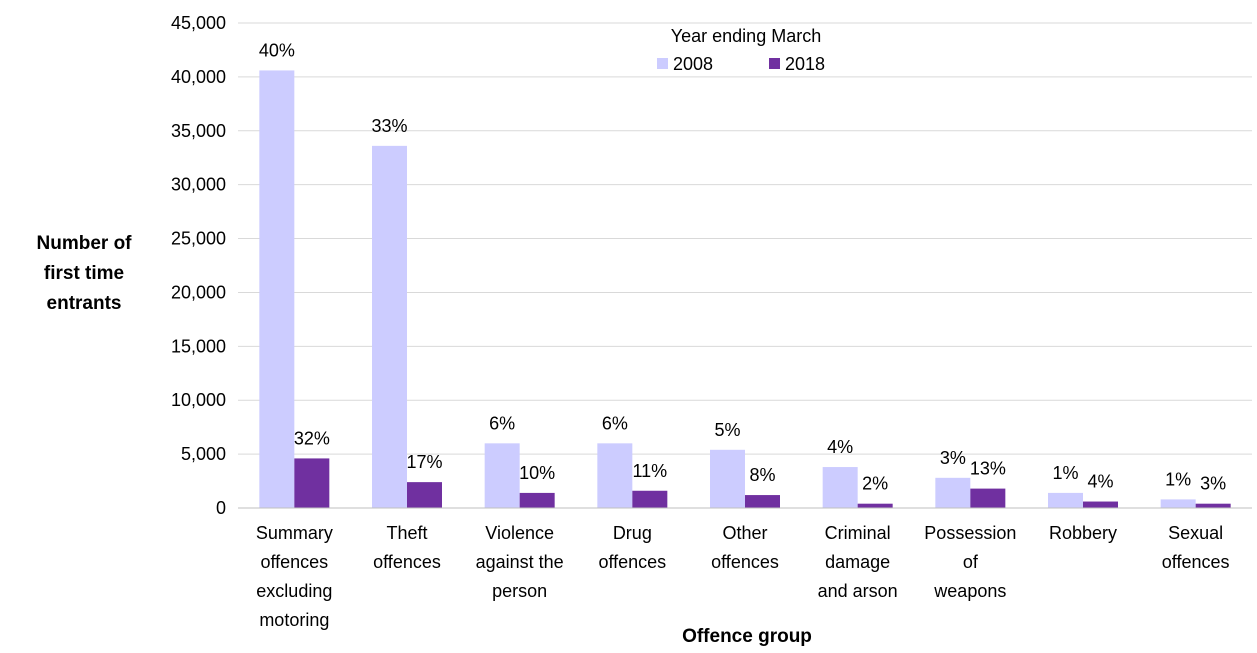  What do you see at coordinates (85, 273) in the screenshot?
I see `y-axis-title: Number of first time entrants` at bounding box center [85, 273].